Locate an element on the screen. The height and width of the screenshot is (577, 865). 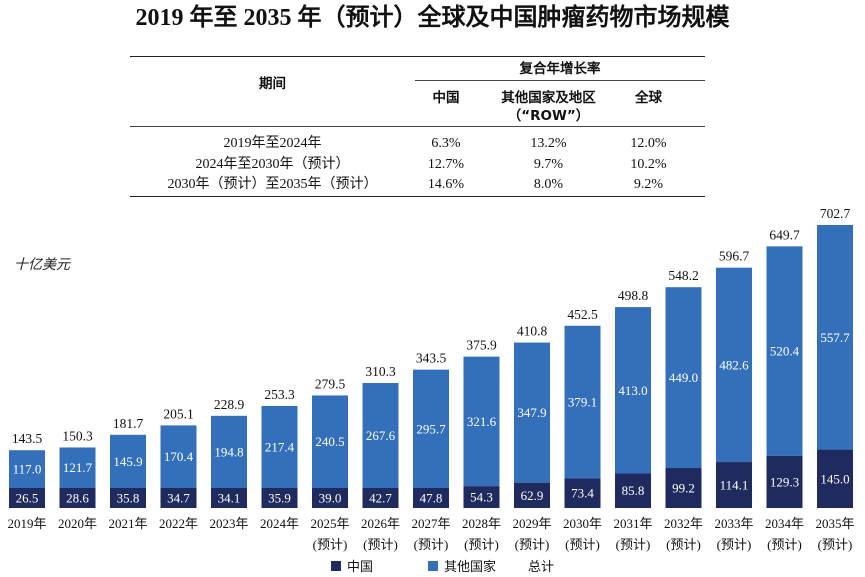
row-value-label: 321.6 is located at coordinates (482, 421).